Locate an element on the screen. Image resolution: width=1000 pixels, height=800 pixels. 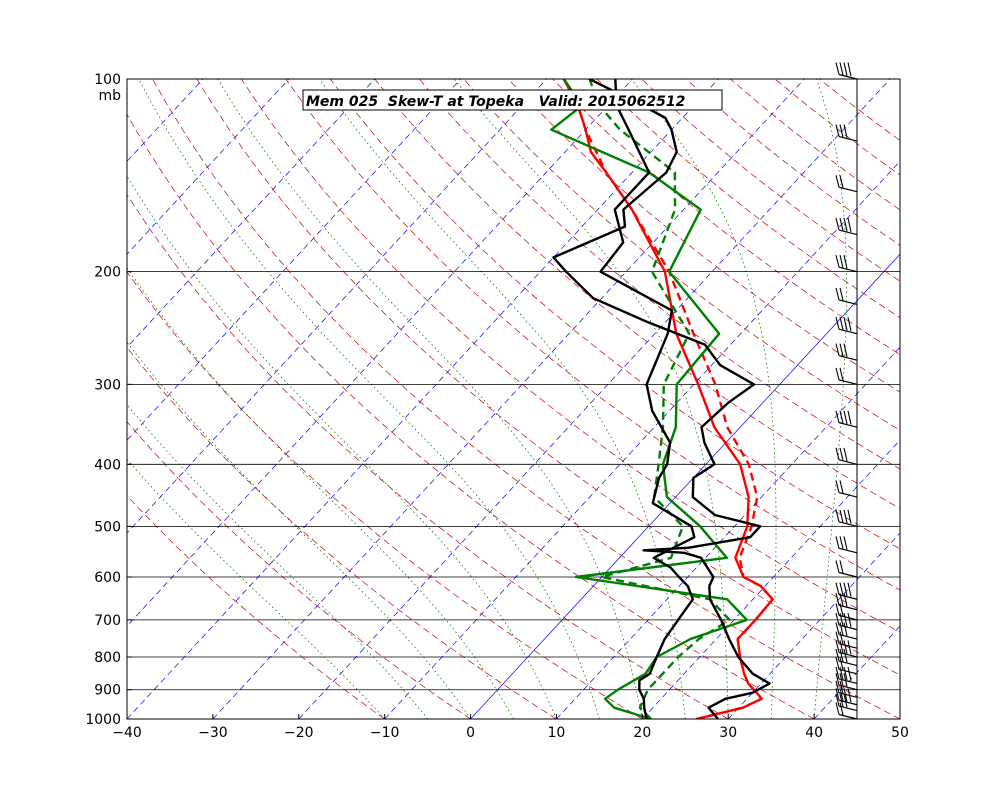
y-tick-label: 900 is located at coordinates (107, 691).